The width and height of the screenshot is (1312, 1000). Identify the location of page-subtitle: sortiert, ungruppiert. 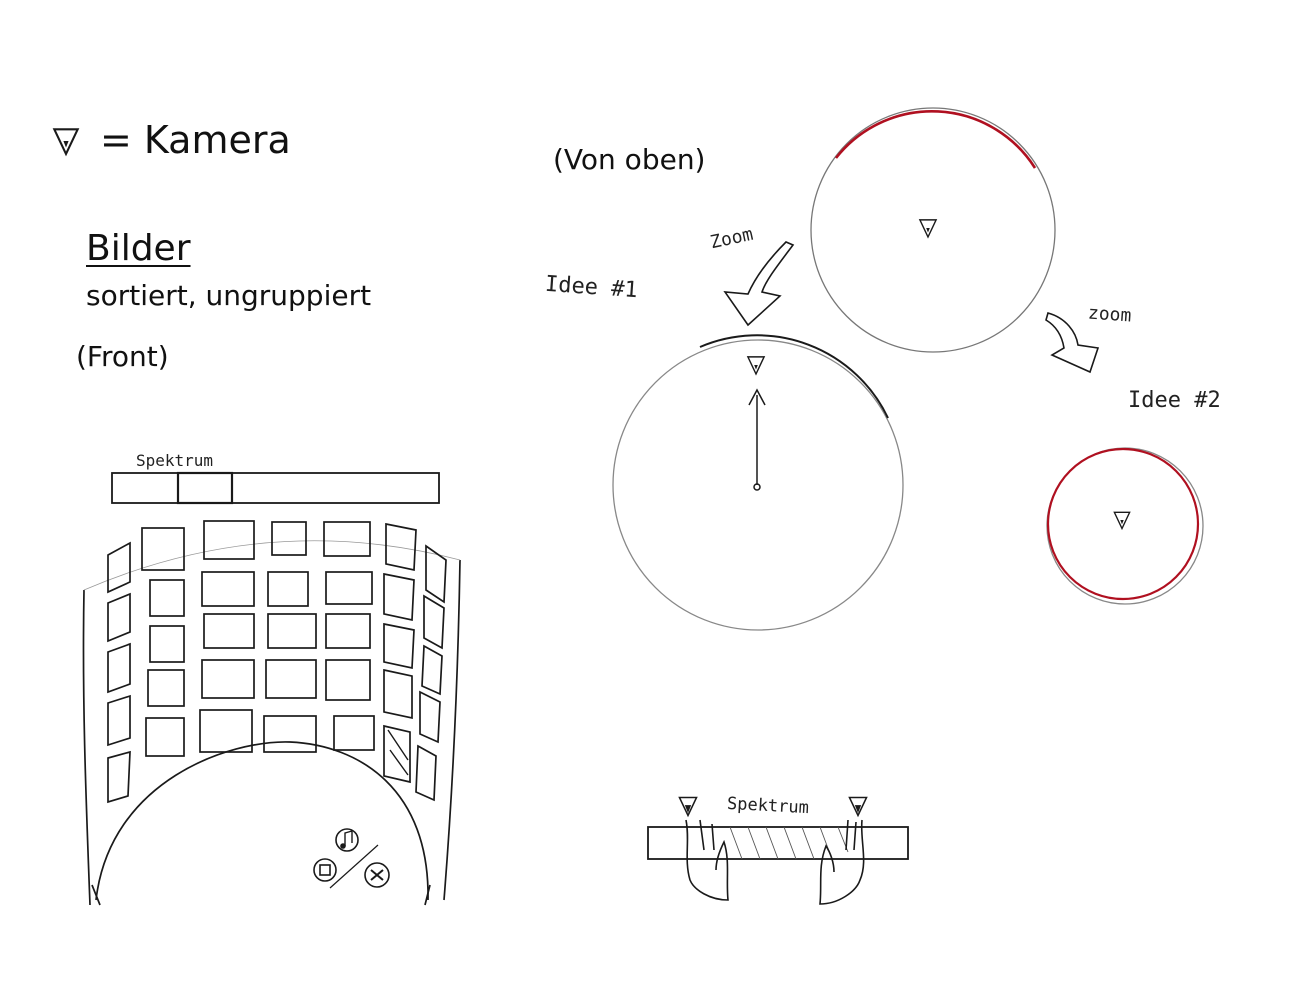
(229, 295).